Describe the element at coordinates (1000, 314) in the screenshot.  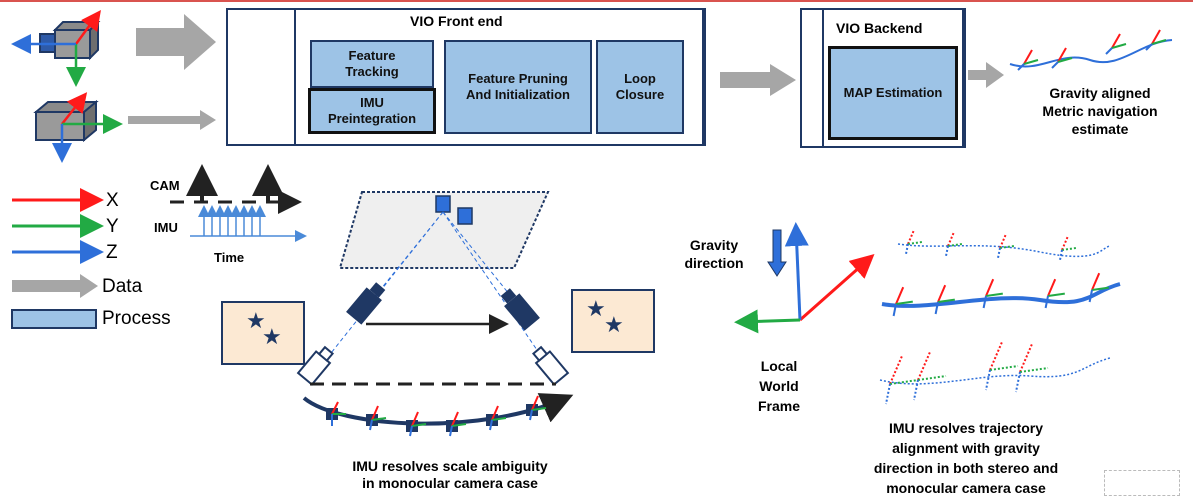
I see `aligned-trajectories` at that location.